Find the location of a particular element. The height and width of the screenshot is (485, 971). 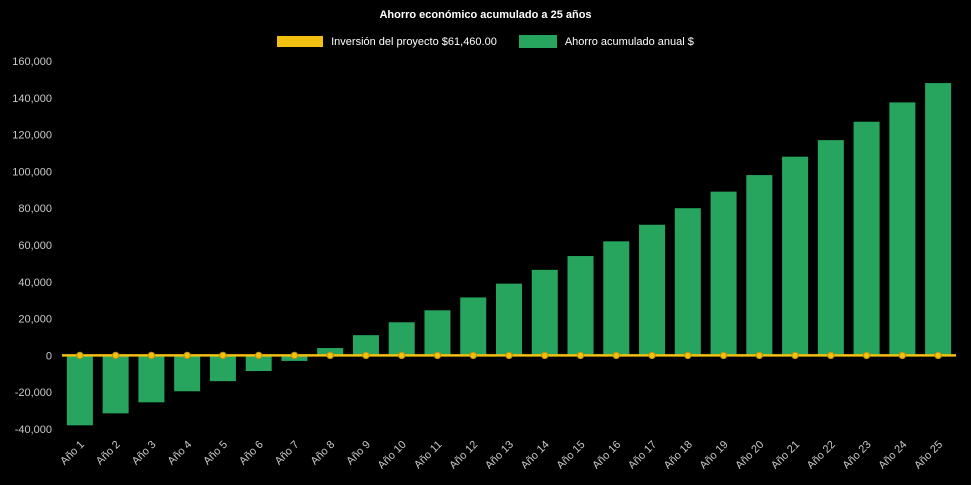

legend-item-savings: Ahorro acumulado anual $ is located at coordinates (606, 41).